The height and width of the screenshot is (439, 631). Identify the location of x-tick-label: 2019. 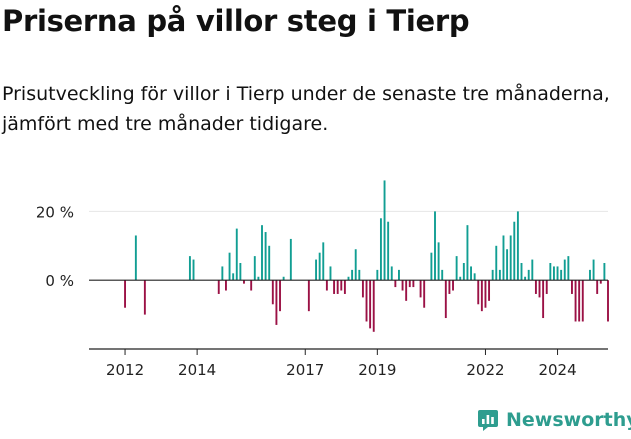
(377, 370).